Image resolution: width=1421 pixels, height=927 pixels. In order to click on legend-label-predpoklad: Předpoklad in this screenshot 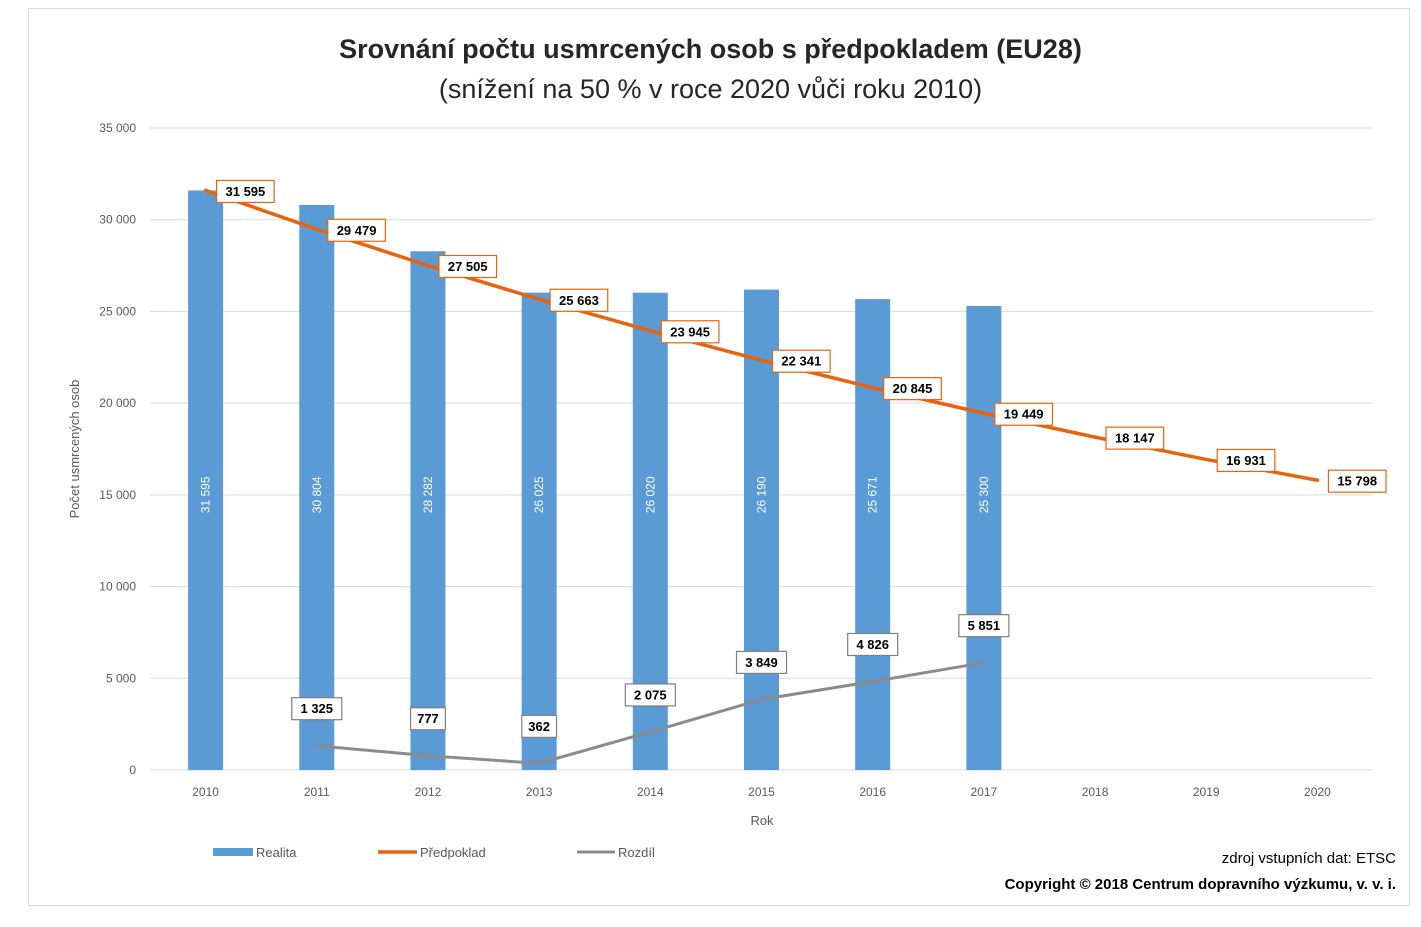, I will do `click(453, 852)`.